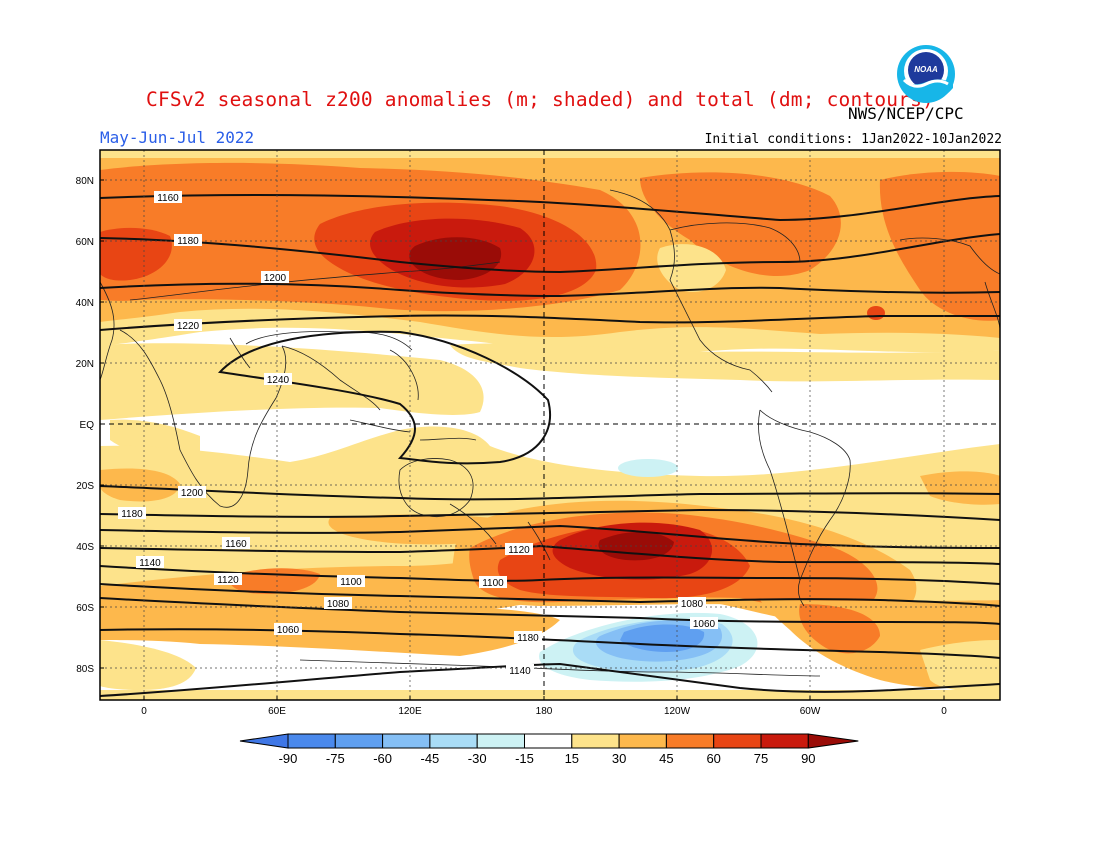 This screenshot has width=1100, height=850. What do you see at coordinates (85, 547) in the screenshot?
I see `lat-label: 40S` at bounding box center [85, 547].